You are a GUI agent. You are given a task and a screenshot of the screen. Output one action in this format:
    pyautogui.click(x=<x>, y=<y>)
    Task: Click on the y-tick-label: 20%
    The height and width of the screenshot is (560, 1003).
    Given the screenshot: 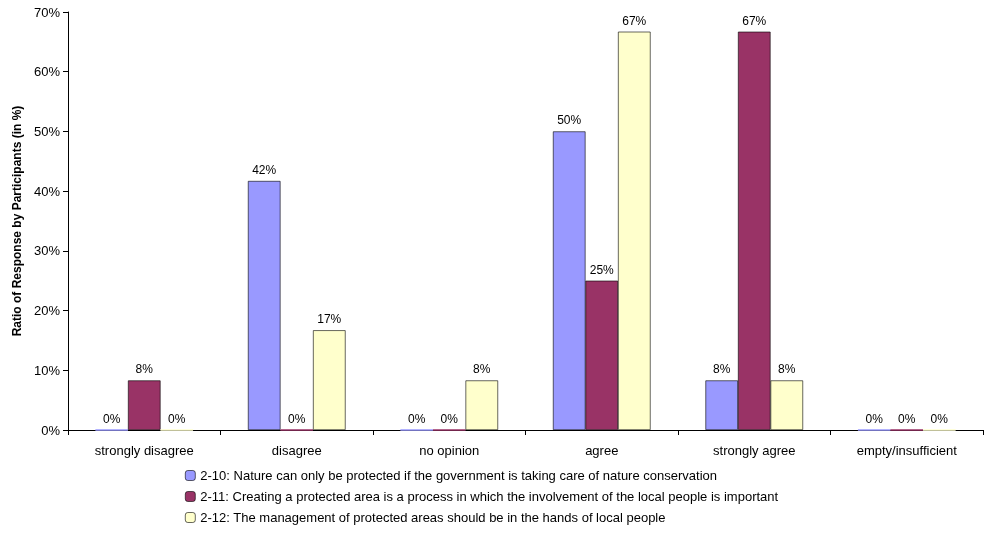 What is the action you would take?
    pyautogui.click(x=47, y=311)
    